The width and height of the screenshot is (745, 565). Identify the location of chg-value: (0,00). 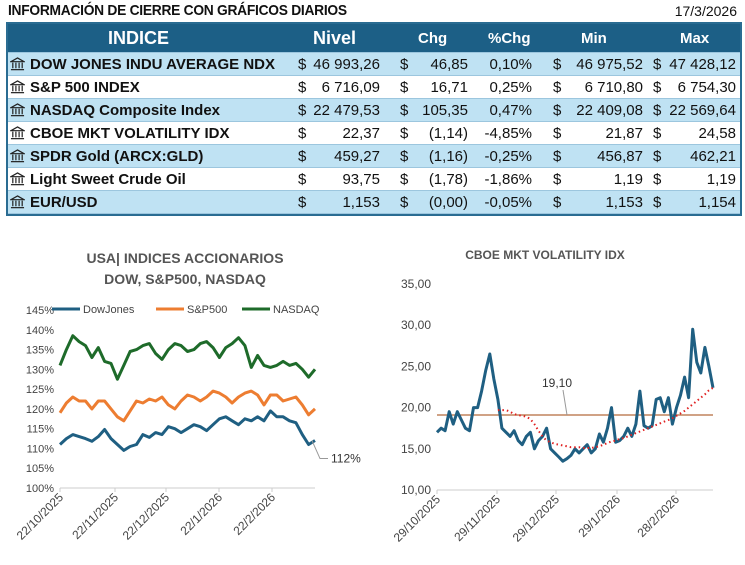
(448, 202).